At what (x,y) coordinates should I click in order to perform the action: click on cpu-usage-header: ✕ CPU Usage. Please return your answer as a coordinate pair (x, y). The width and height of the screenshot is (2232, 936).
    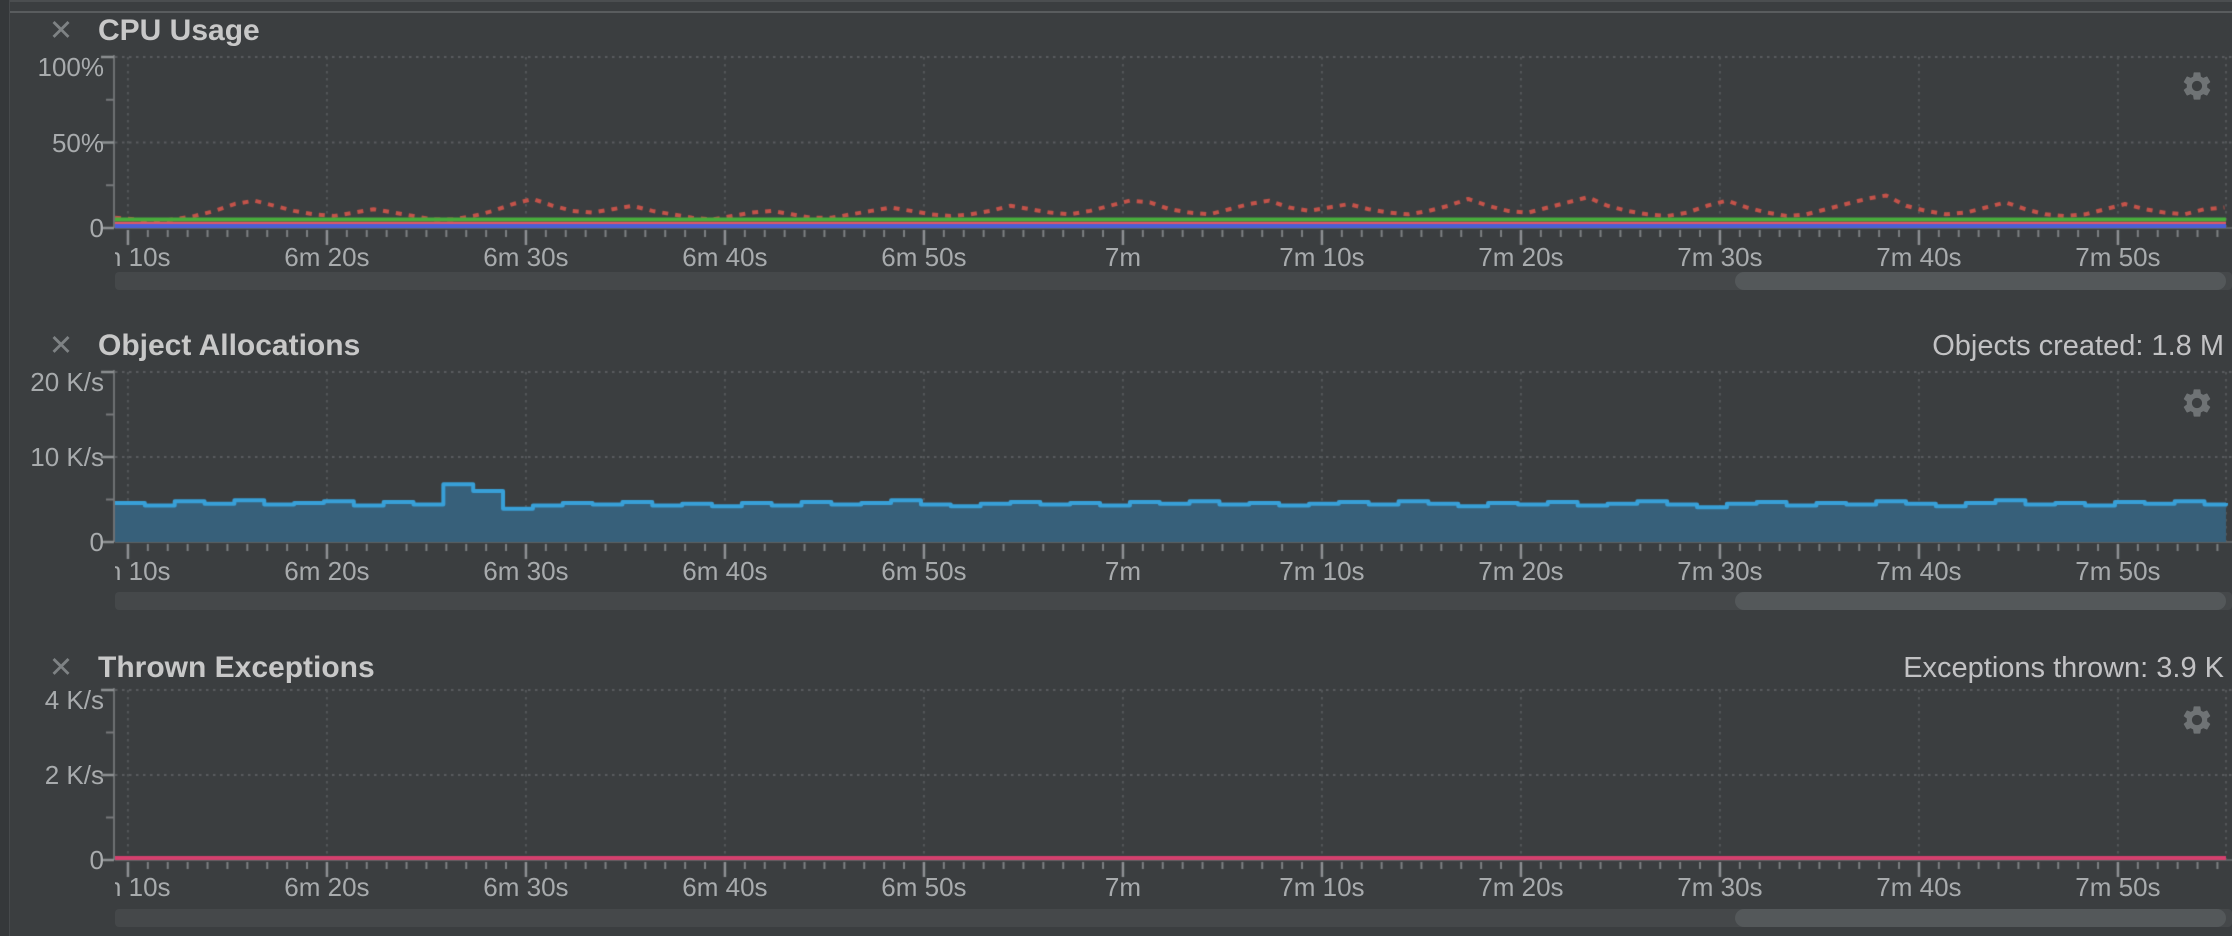
    Looking at the image, I should click on (1116, 31).